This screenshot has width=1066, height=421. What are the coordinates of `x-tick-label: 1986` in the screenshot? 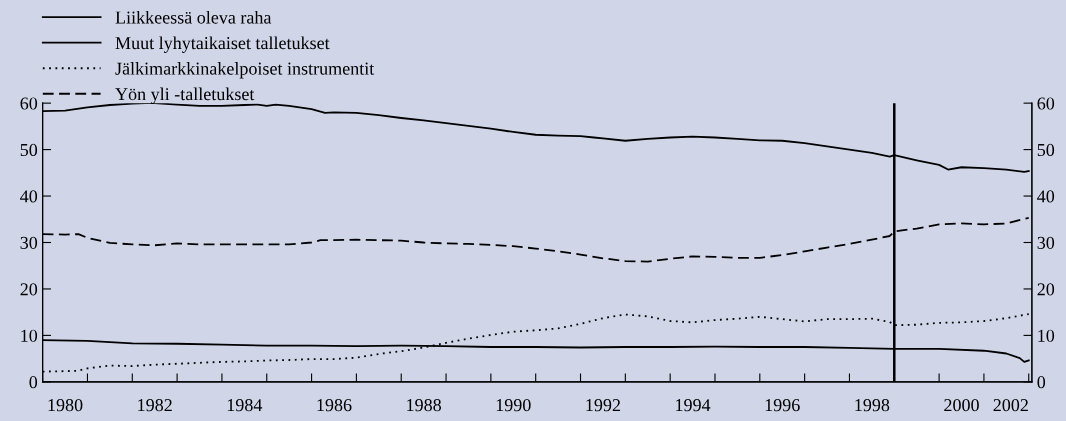 It's located at (334, 405).